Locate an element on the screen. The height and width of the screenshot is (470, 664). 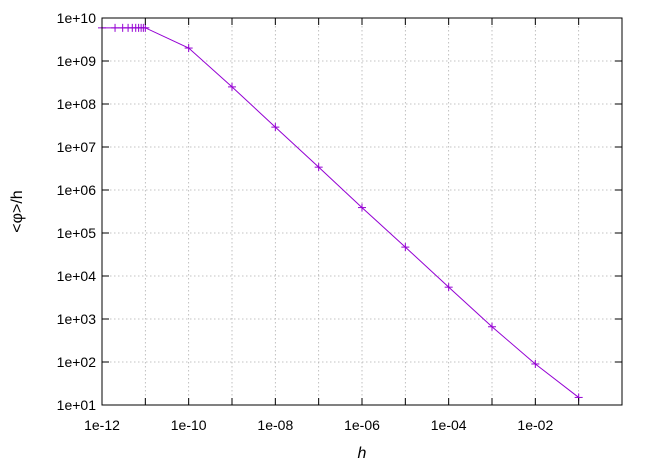
y-tick-label: 1e+02 is located at coordinates (77, 362).